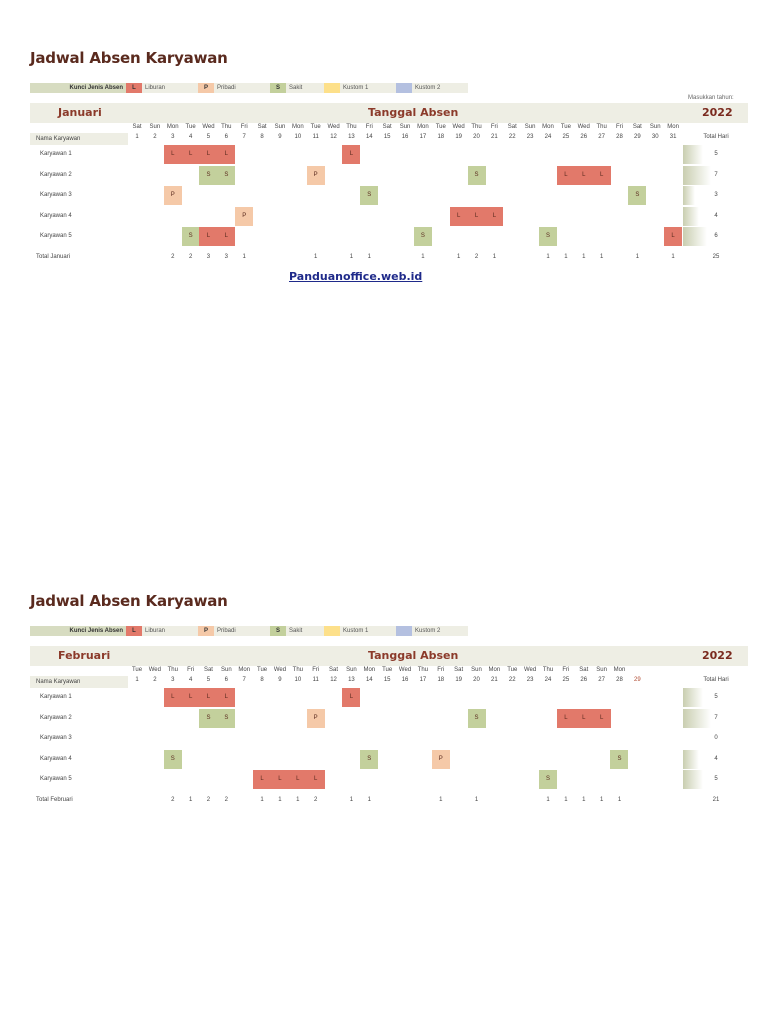  What do you see at coordinates (697, 718) in the screenshot?
I see `total-data-bar` at bounding box center [697, 718].